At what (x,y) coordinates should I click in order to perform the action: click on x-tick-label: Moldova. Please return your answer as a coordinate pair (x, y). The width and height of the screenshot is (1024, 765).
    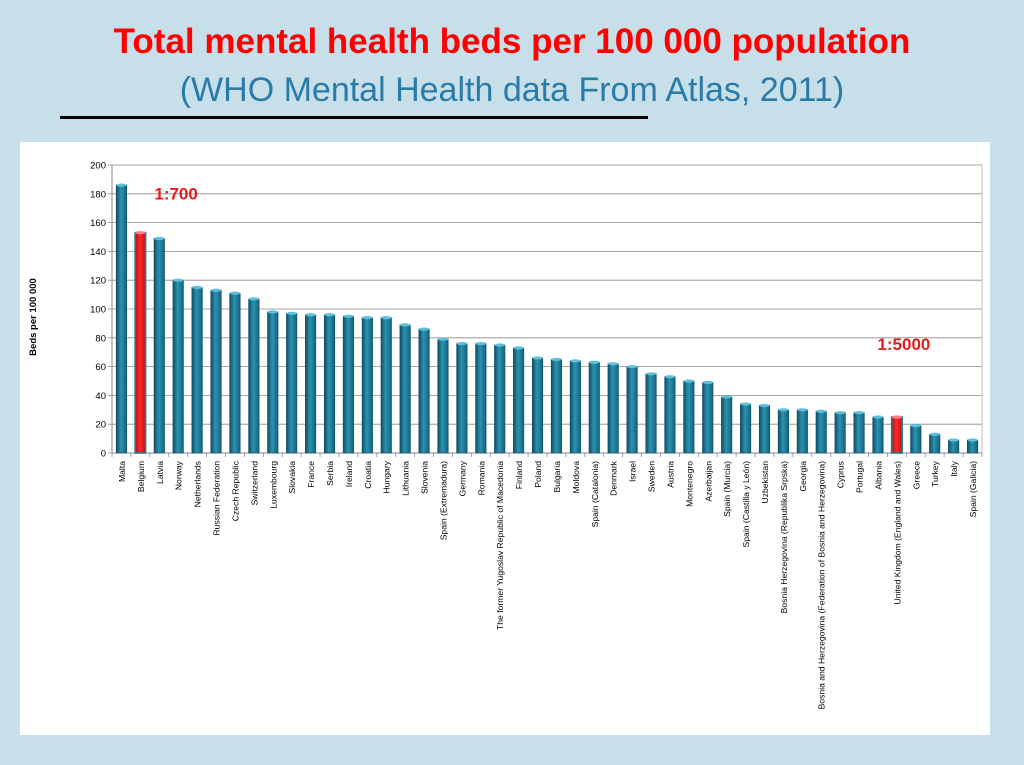
    Looking at the image, I should click on (576, 477).